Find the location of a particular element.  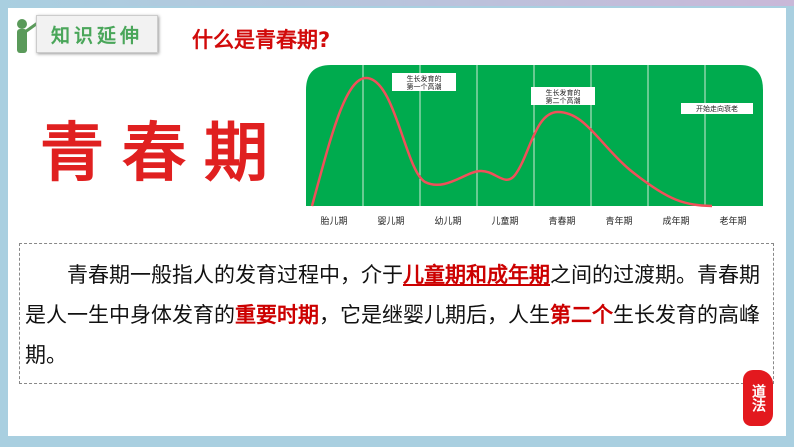

annotation-text: 开始走向衰老 is located at coordinates (717, 108).